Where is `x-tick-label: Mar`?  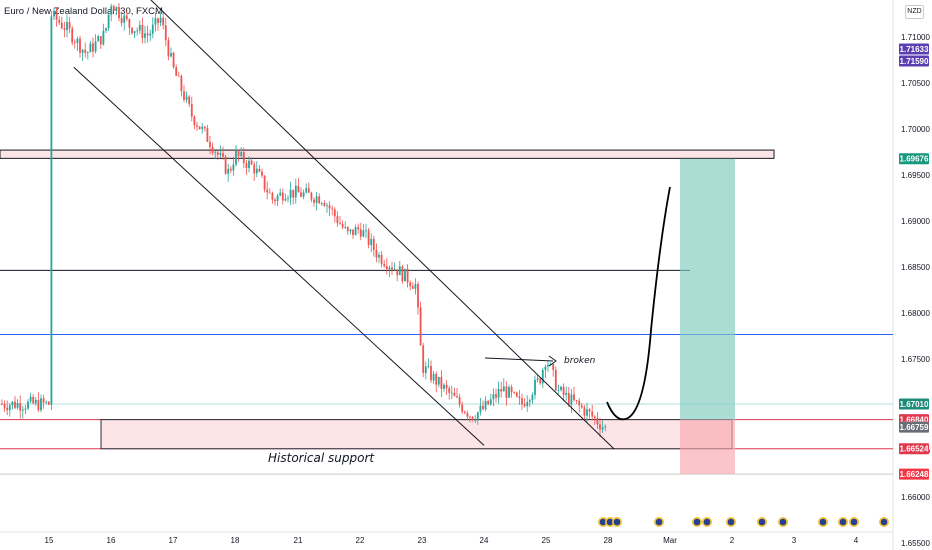
x-tick-label: Mar is located at coordinates (670, 540).